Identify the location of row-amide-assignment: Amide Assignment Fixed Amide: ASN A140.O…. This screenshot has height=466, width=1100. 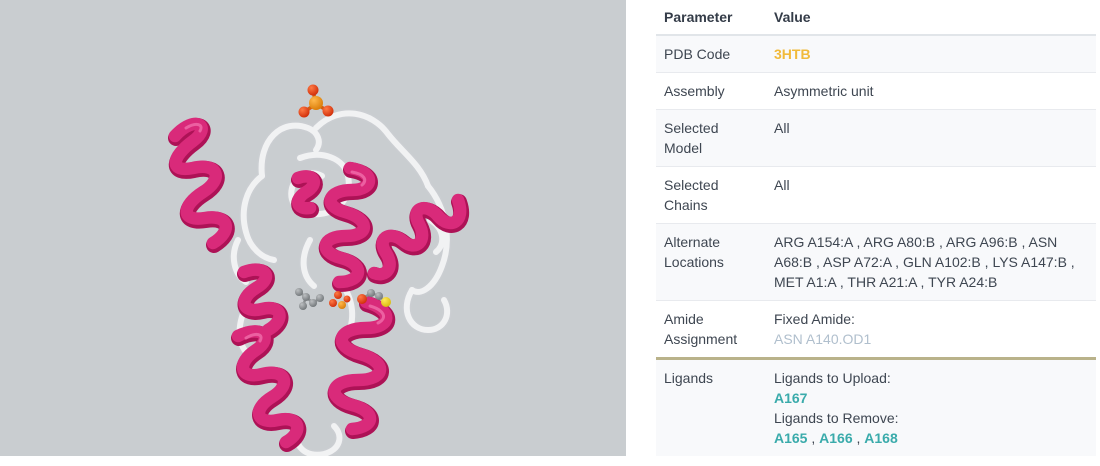
(876, 330).